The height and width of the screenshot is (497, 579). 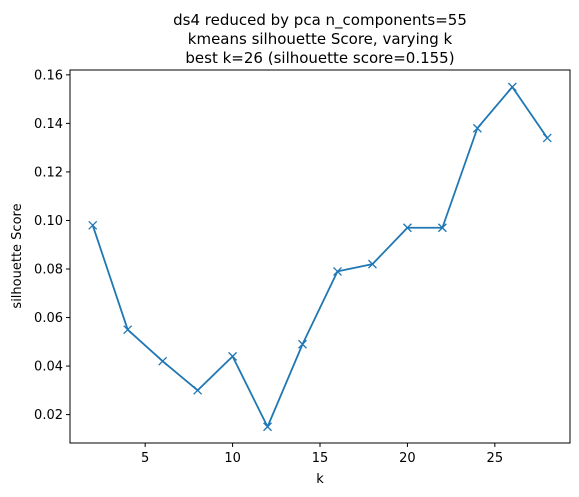 I want to click on x-tick-label: 5, so click(x=145, y=458).